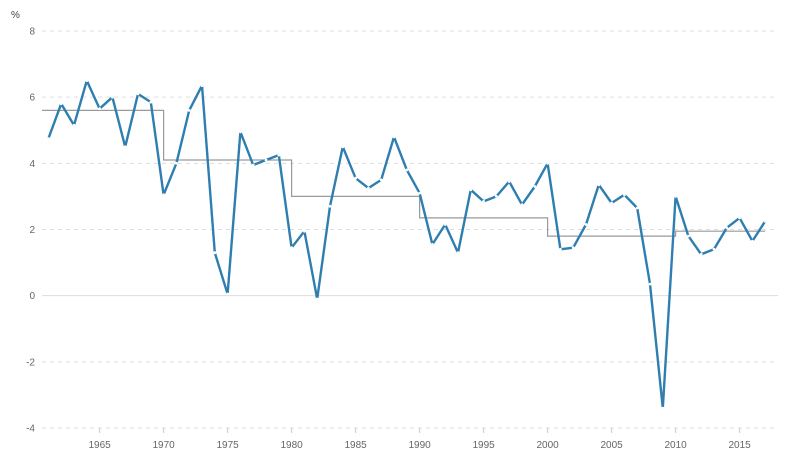 The image size is (788, 461). What do you see at coordinates (611, 445) in the screenshot?
I see `x-tick-label: 2005` at bounding box center [611, 445].